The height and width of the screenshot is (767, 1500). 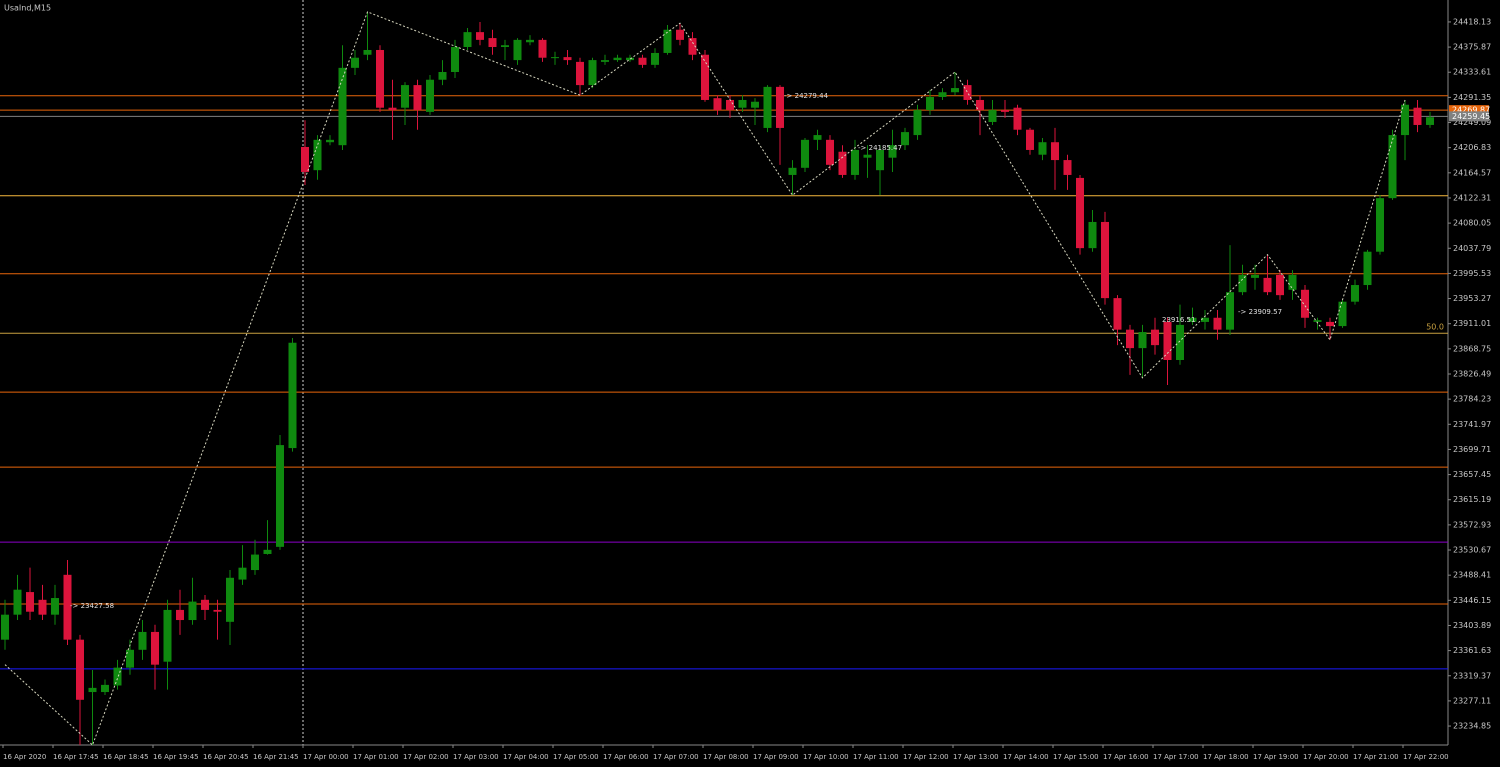 What do you see at coordinates (1472, 499) in the screenshot?
I see `y-tick-label: 23615.19` at bounding box center [1472, 499].